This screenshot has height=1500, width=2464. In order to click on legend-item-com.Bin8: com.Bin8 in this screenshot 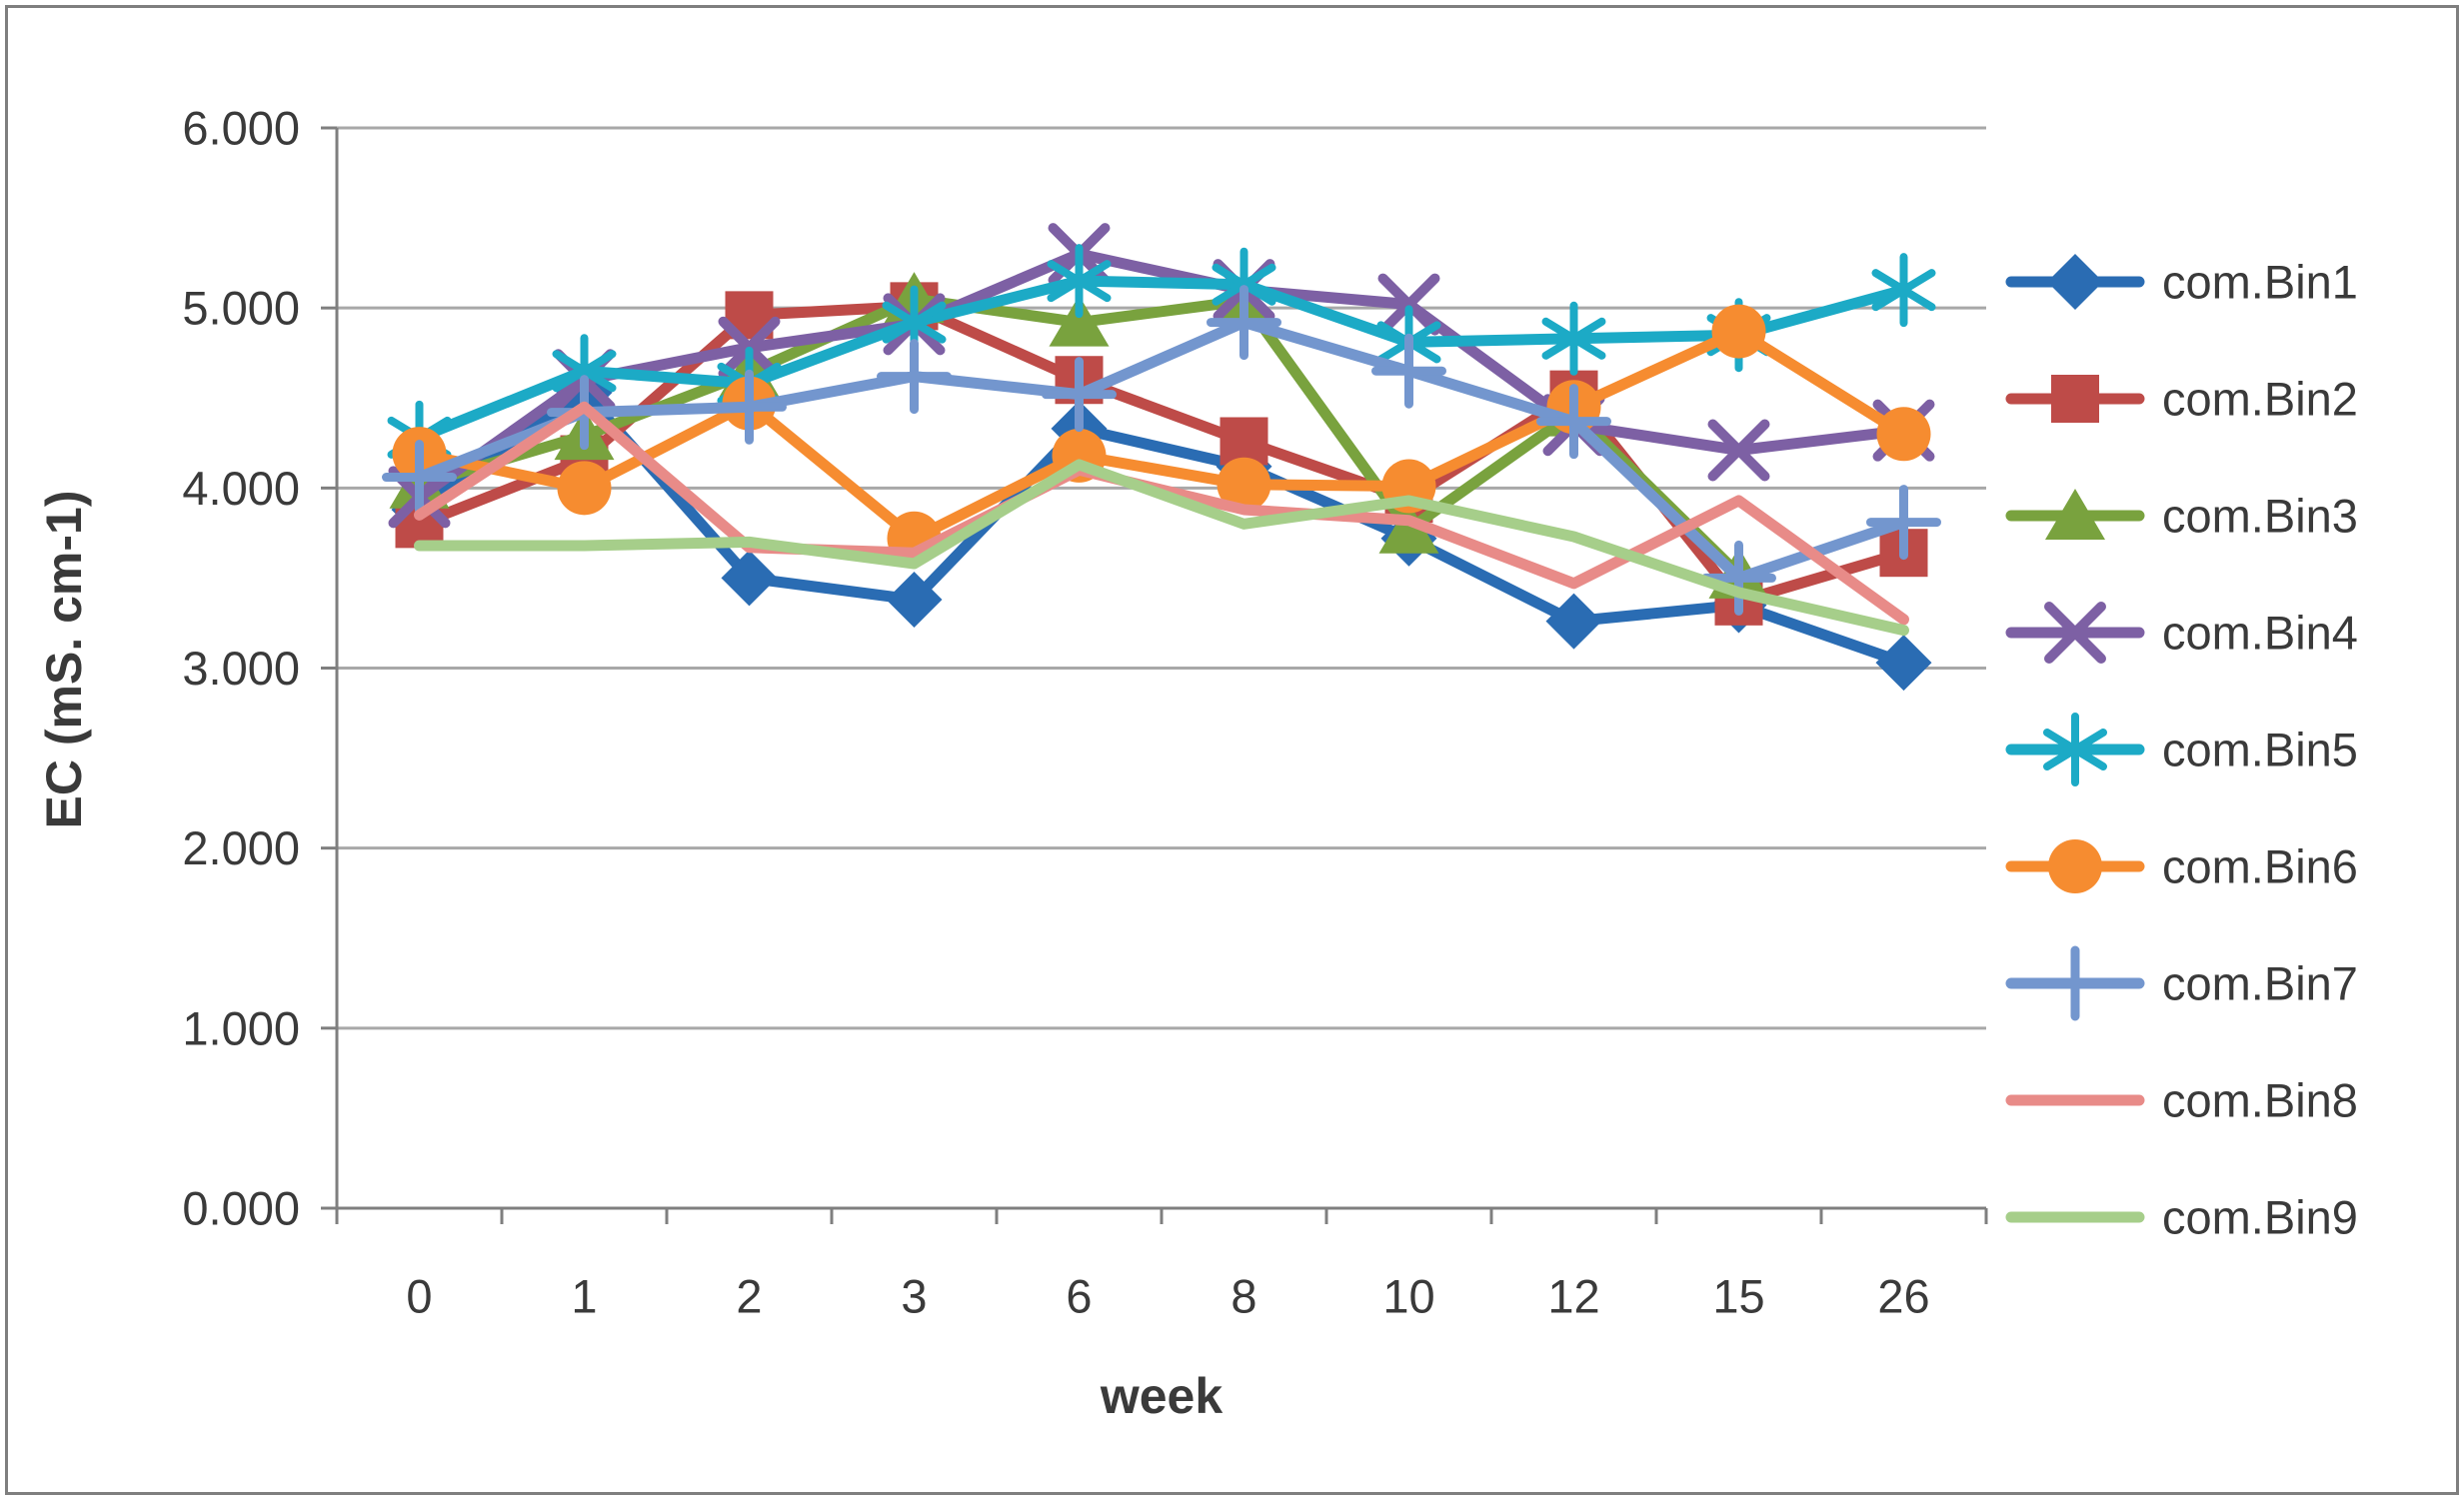, I will do `click(2181, 1100)`.